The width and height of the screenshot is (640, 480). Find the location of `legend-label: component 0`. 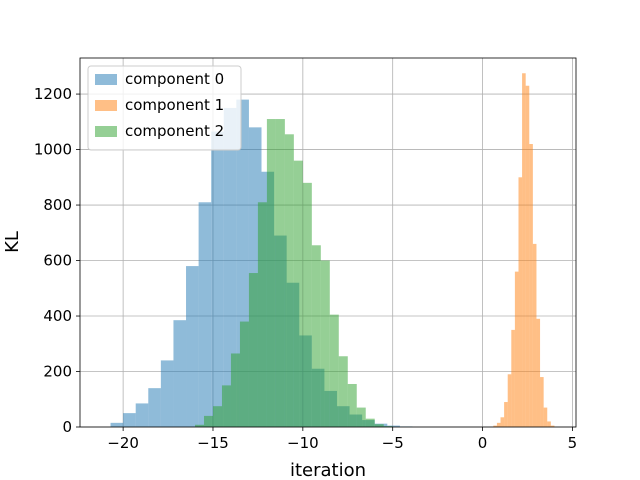

legend-label: component 0 is located at coordinates (174, 79).